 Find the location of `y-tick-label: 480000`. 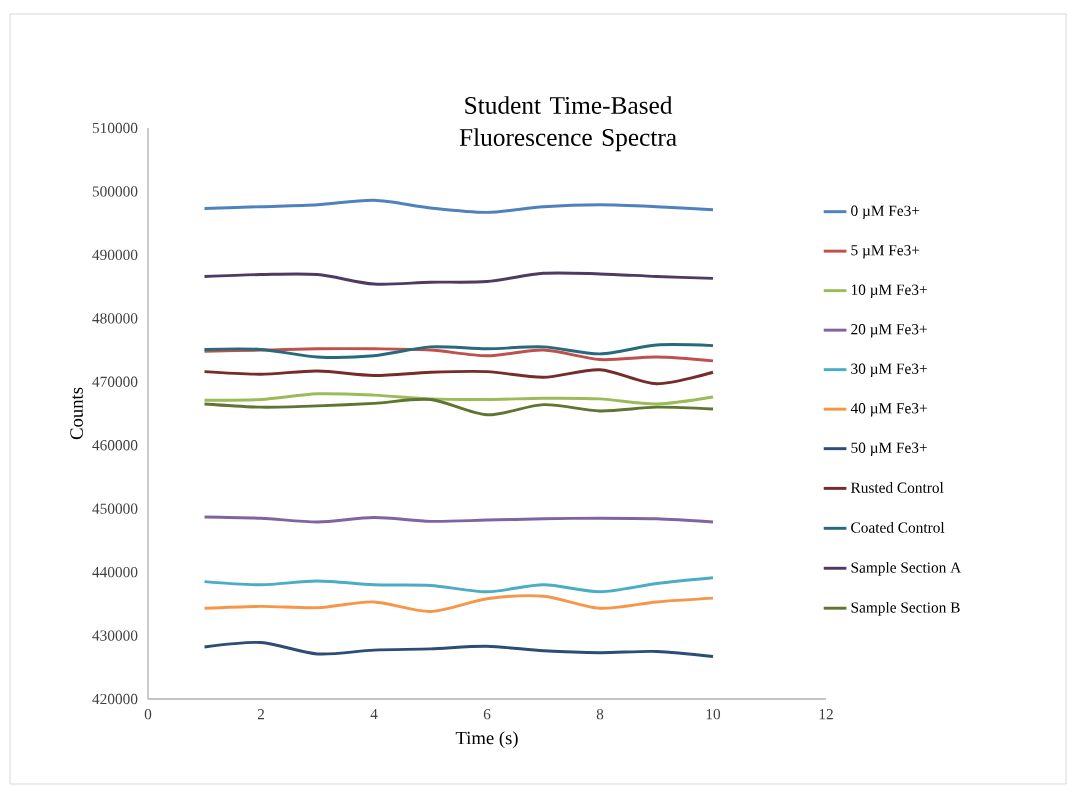

y-tick-label: 480000 is located at coordinates (115, 318).